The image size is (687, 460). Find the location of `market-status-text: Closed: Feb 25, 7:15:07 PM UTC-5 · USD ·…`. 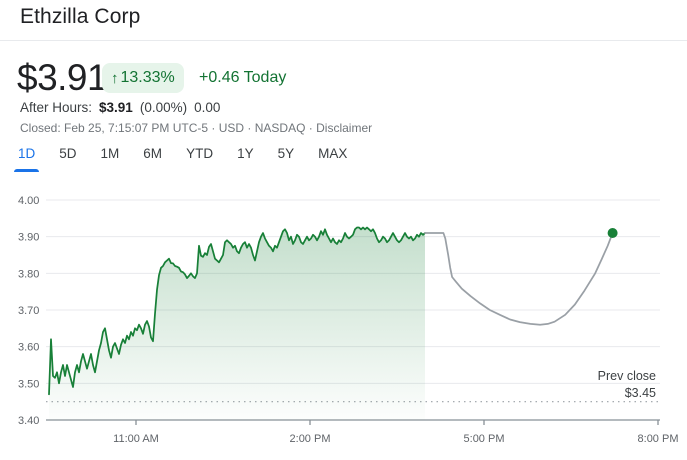

market-status-text: Closed: Feb 25, 7:15:07 PM UTC-5 · USD ·… is located at coordinates (166, 128).